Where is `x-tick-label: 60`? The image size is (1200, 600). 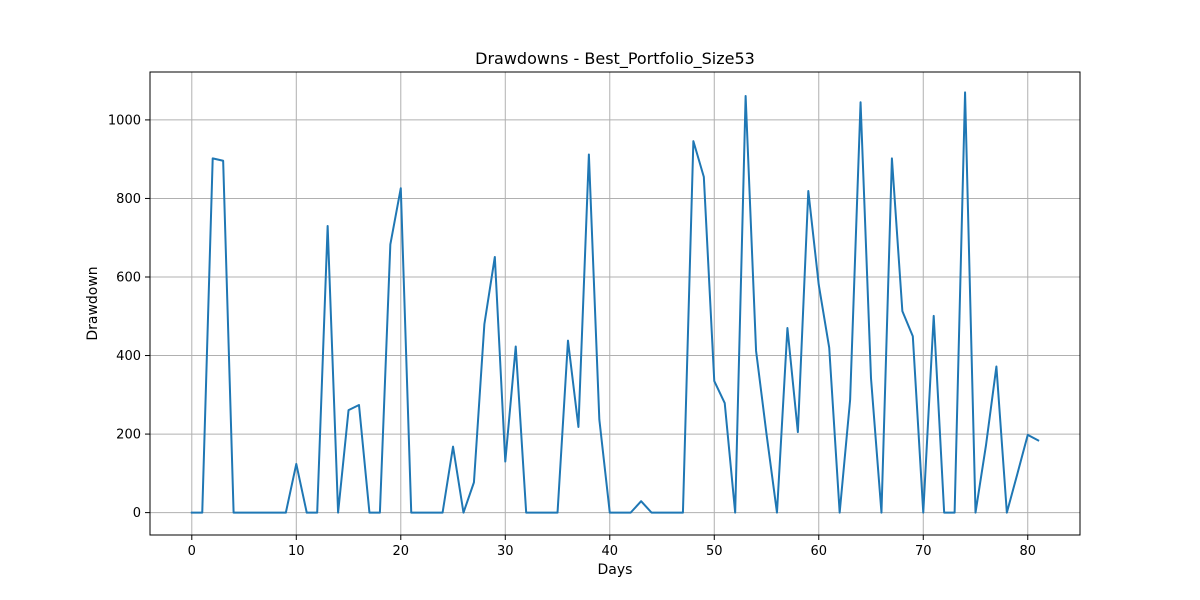 x-tick-label: 60 is located at coordinates (818, 551).